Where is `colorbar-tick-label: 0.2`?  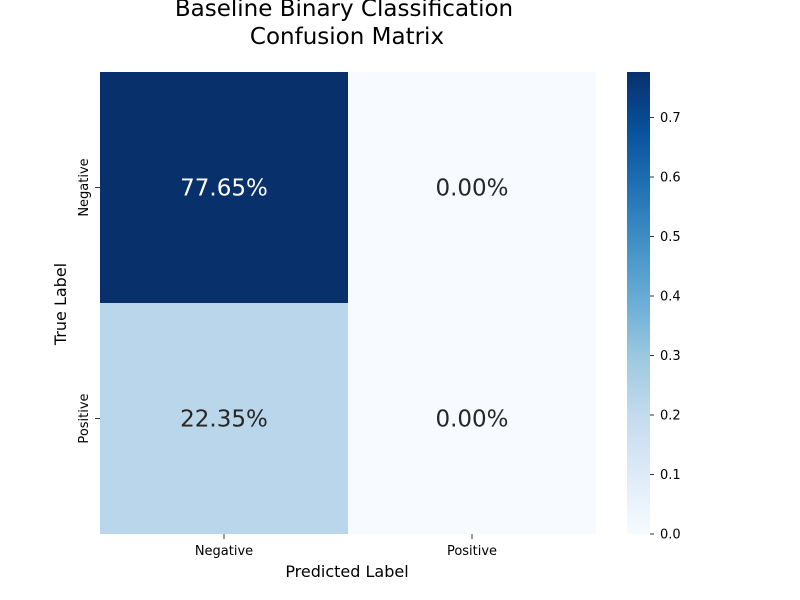
colorbar-tick-label: 0.2 is located at coordinates (670, 416).